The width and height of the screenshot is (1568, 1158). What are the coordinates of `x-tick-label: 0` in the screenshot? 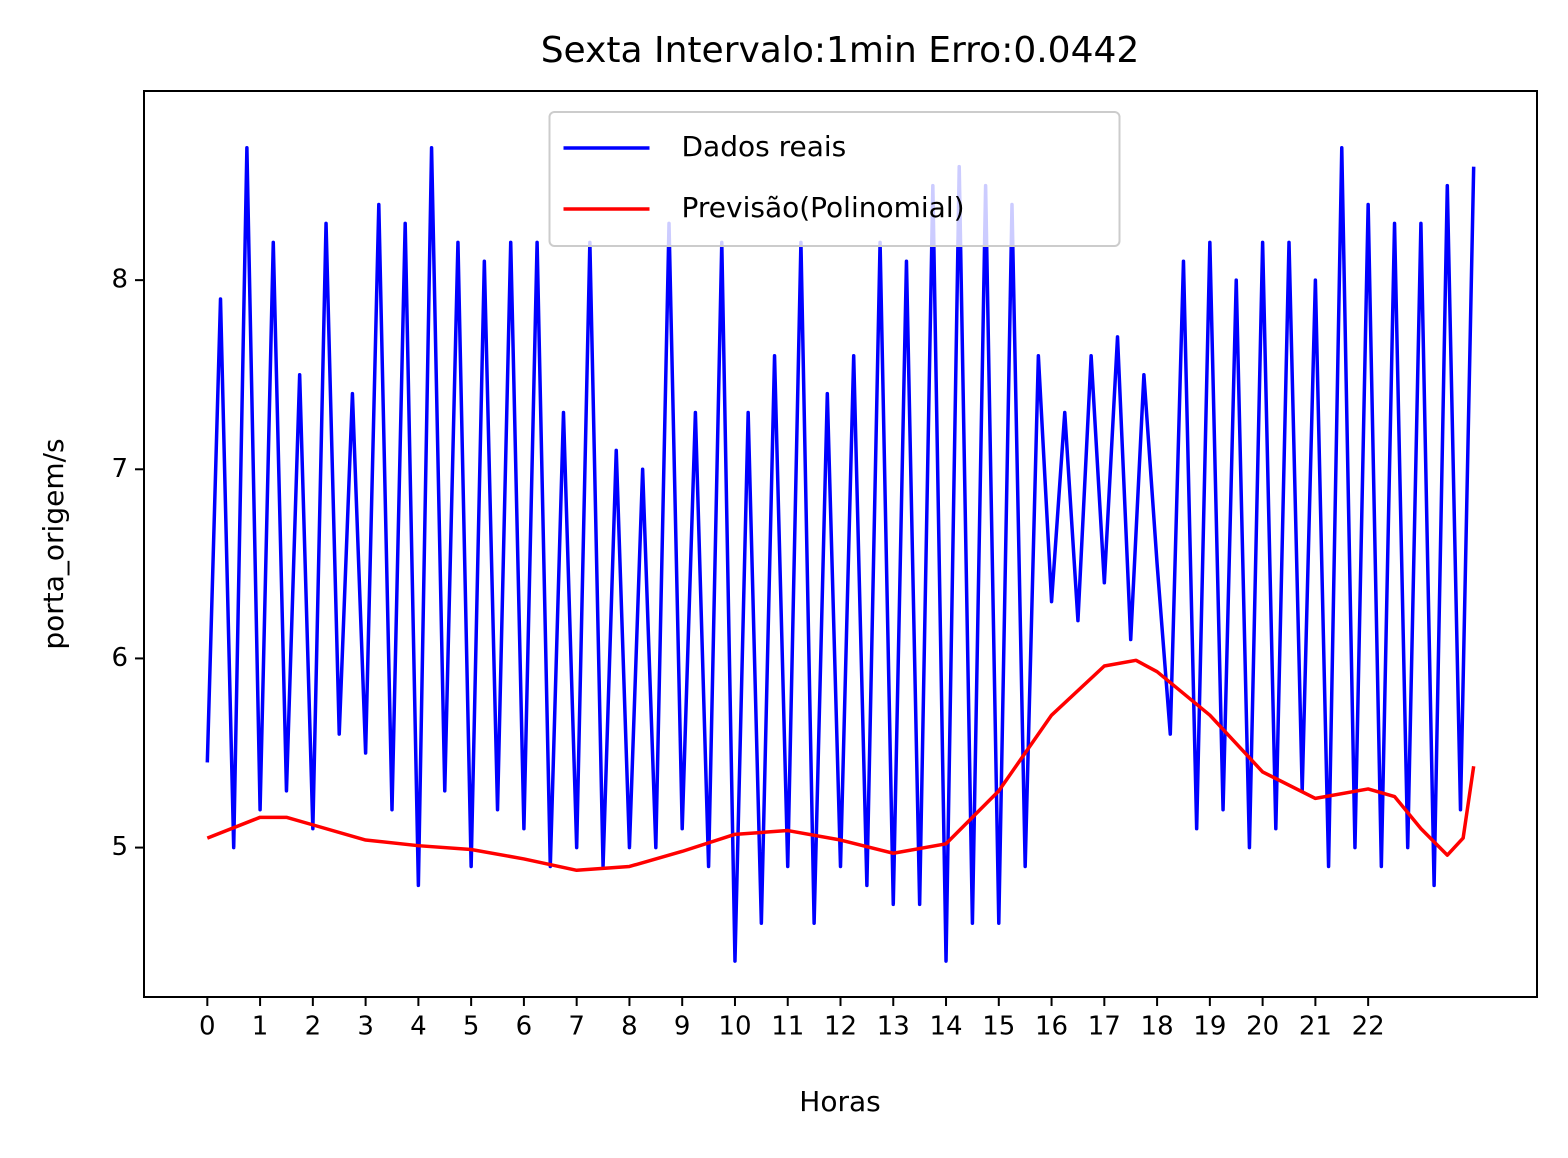 It's located at (207, 1027).